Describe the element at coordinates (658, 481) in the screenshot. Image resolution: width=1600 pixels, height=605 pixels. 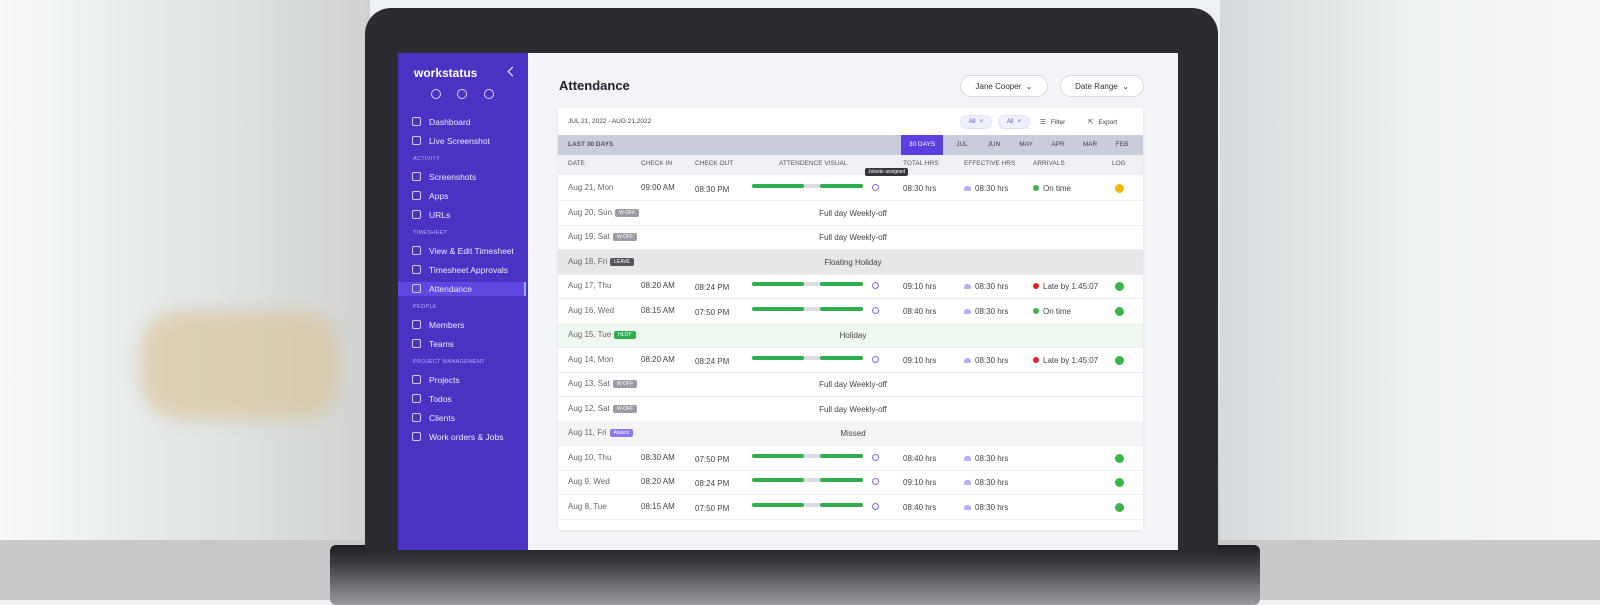
I see `check-in: 08:20 AM` at that location.